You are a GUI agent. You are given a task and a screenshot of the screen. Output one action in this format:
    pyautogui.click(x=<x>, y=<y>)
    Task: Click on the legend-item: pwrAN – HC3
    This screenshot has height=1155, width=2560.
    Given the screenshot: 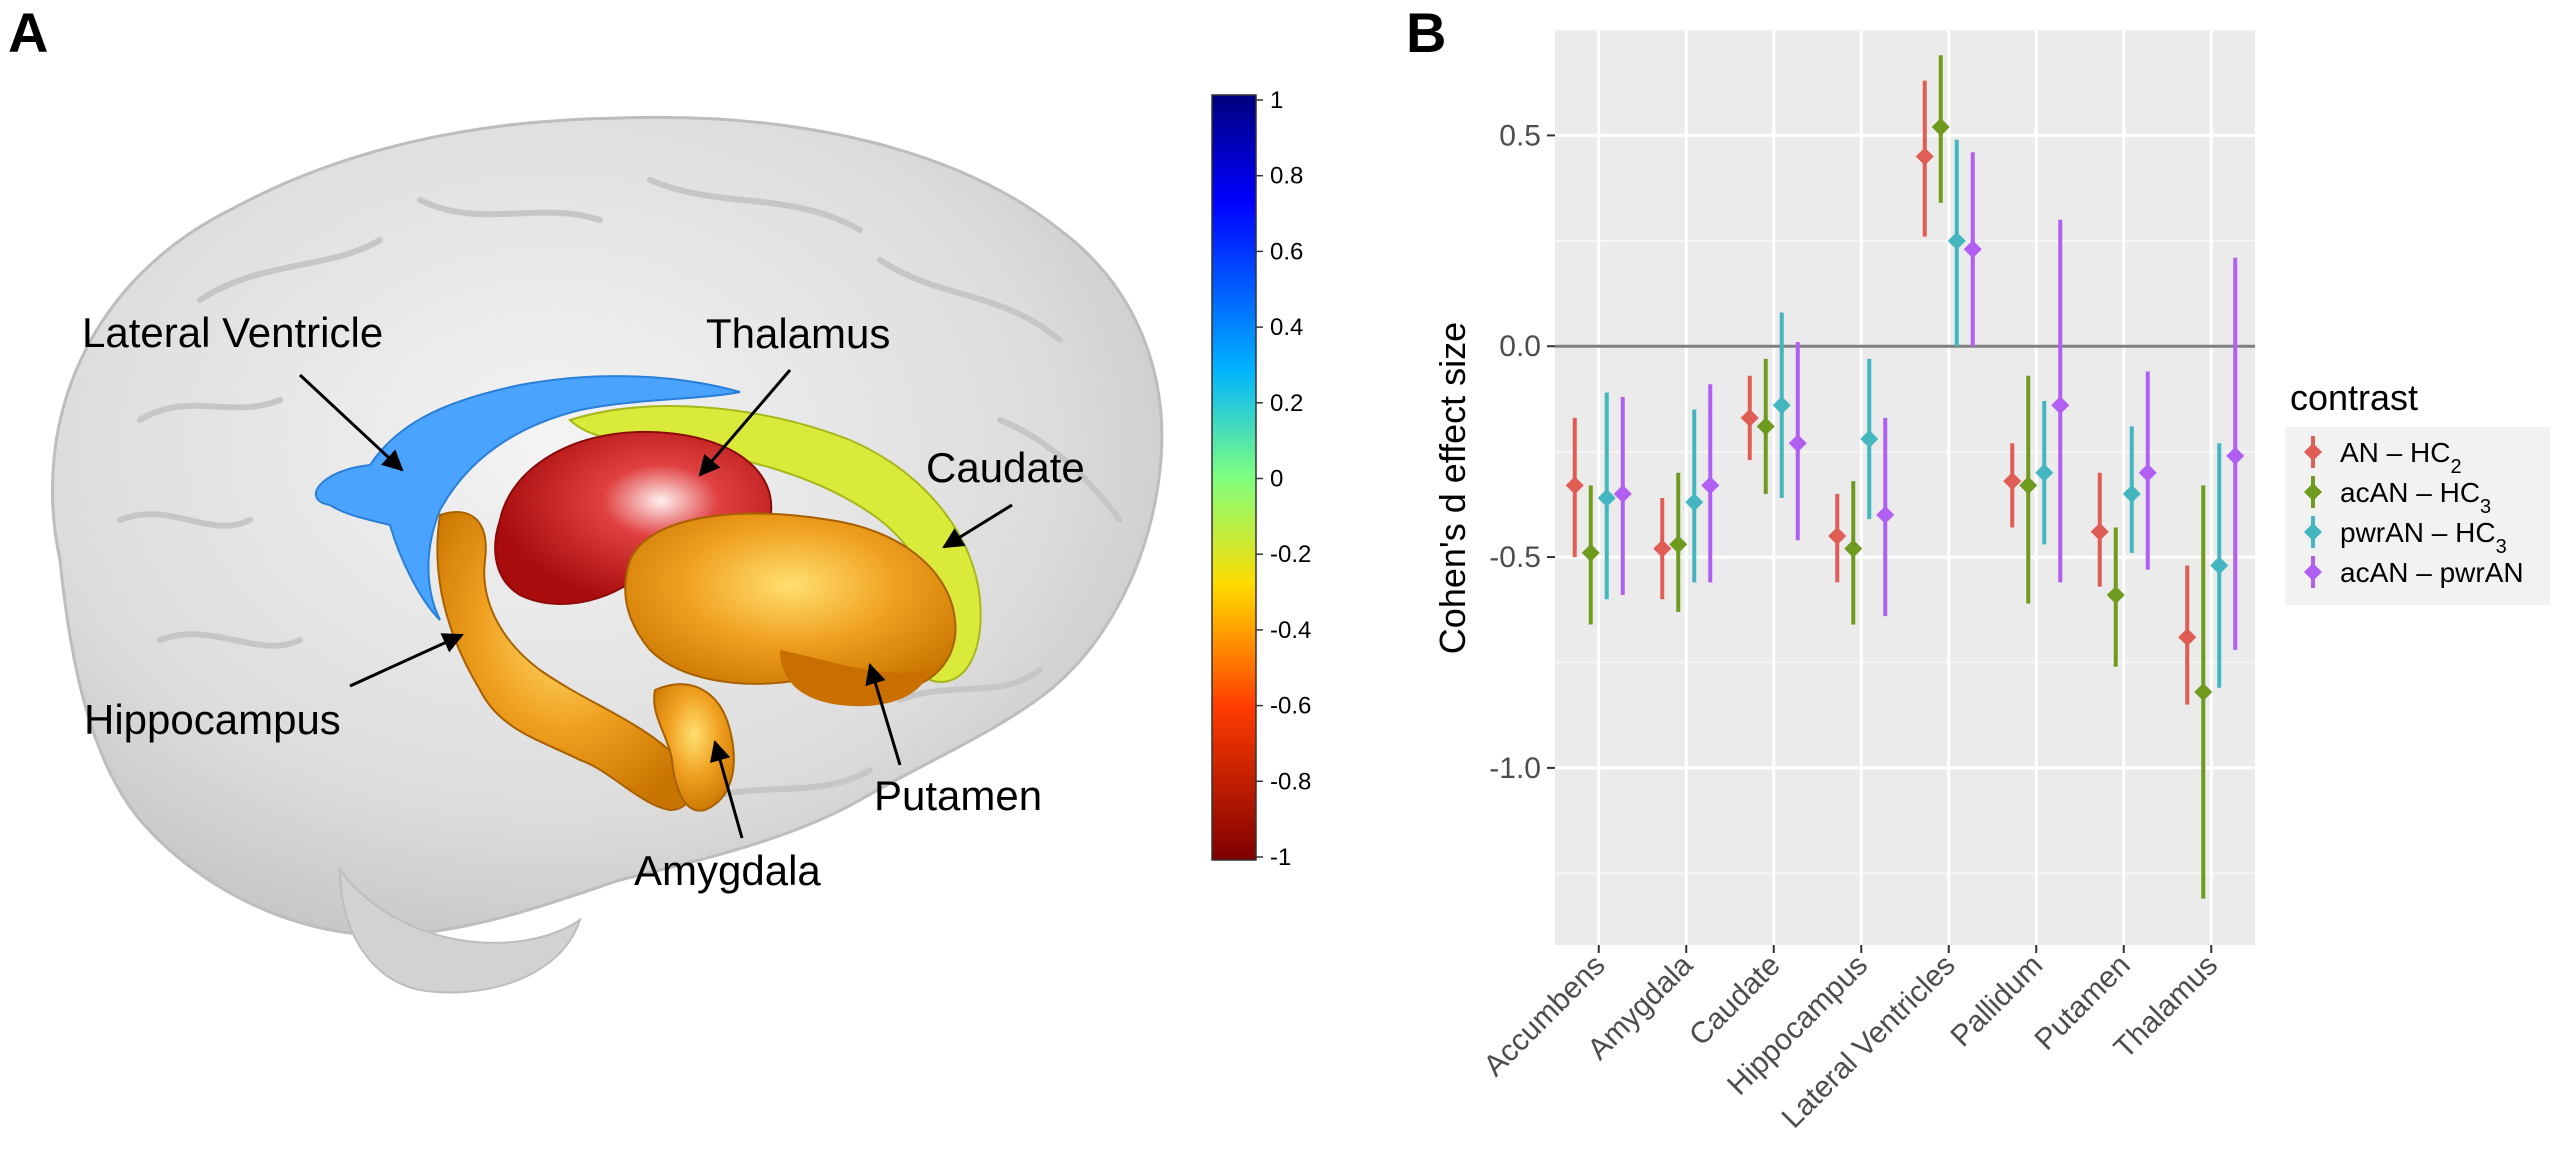 What is the action you would take?
    pyautogui.click(x=2405, y=537)
    